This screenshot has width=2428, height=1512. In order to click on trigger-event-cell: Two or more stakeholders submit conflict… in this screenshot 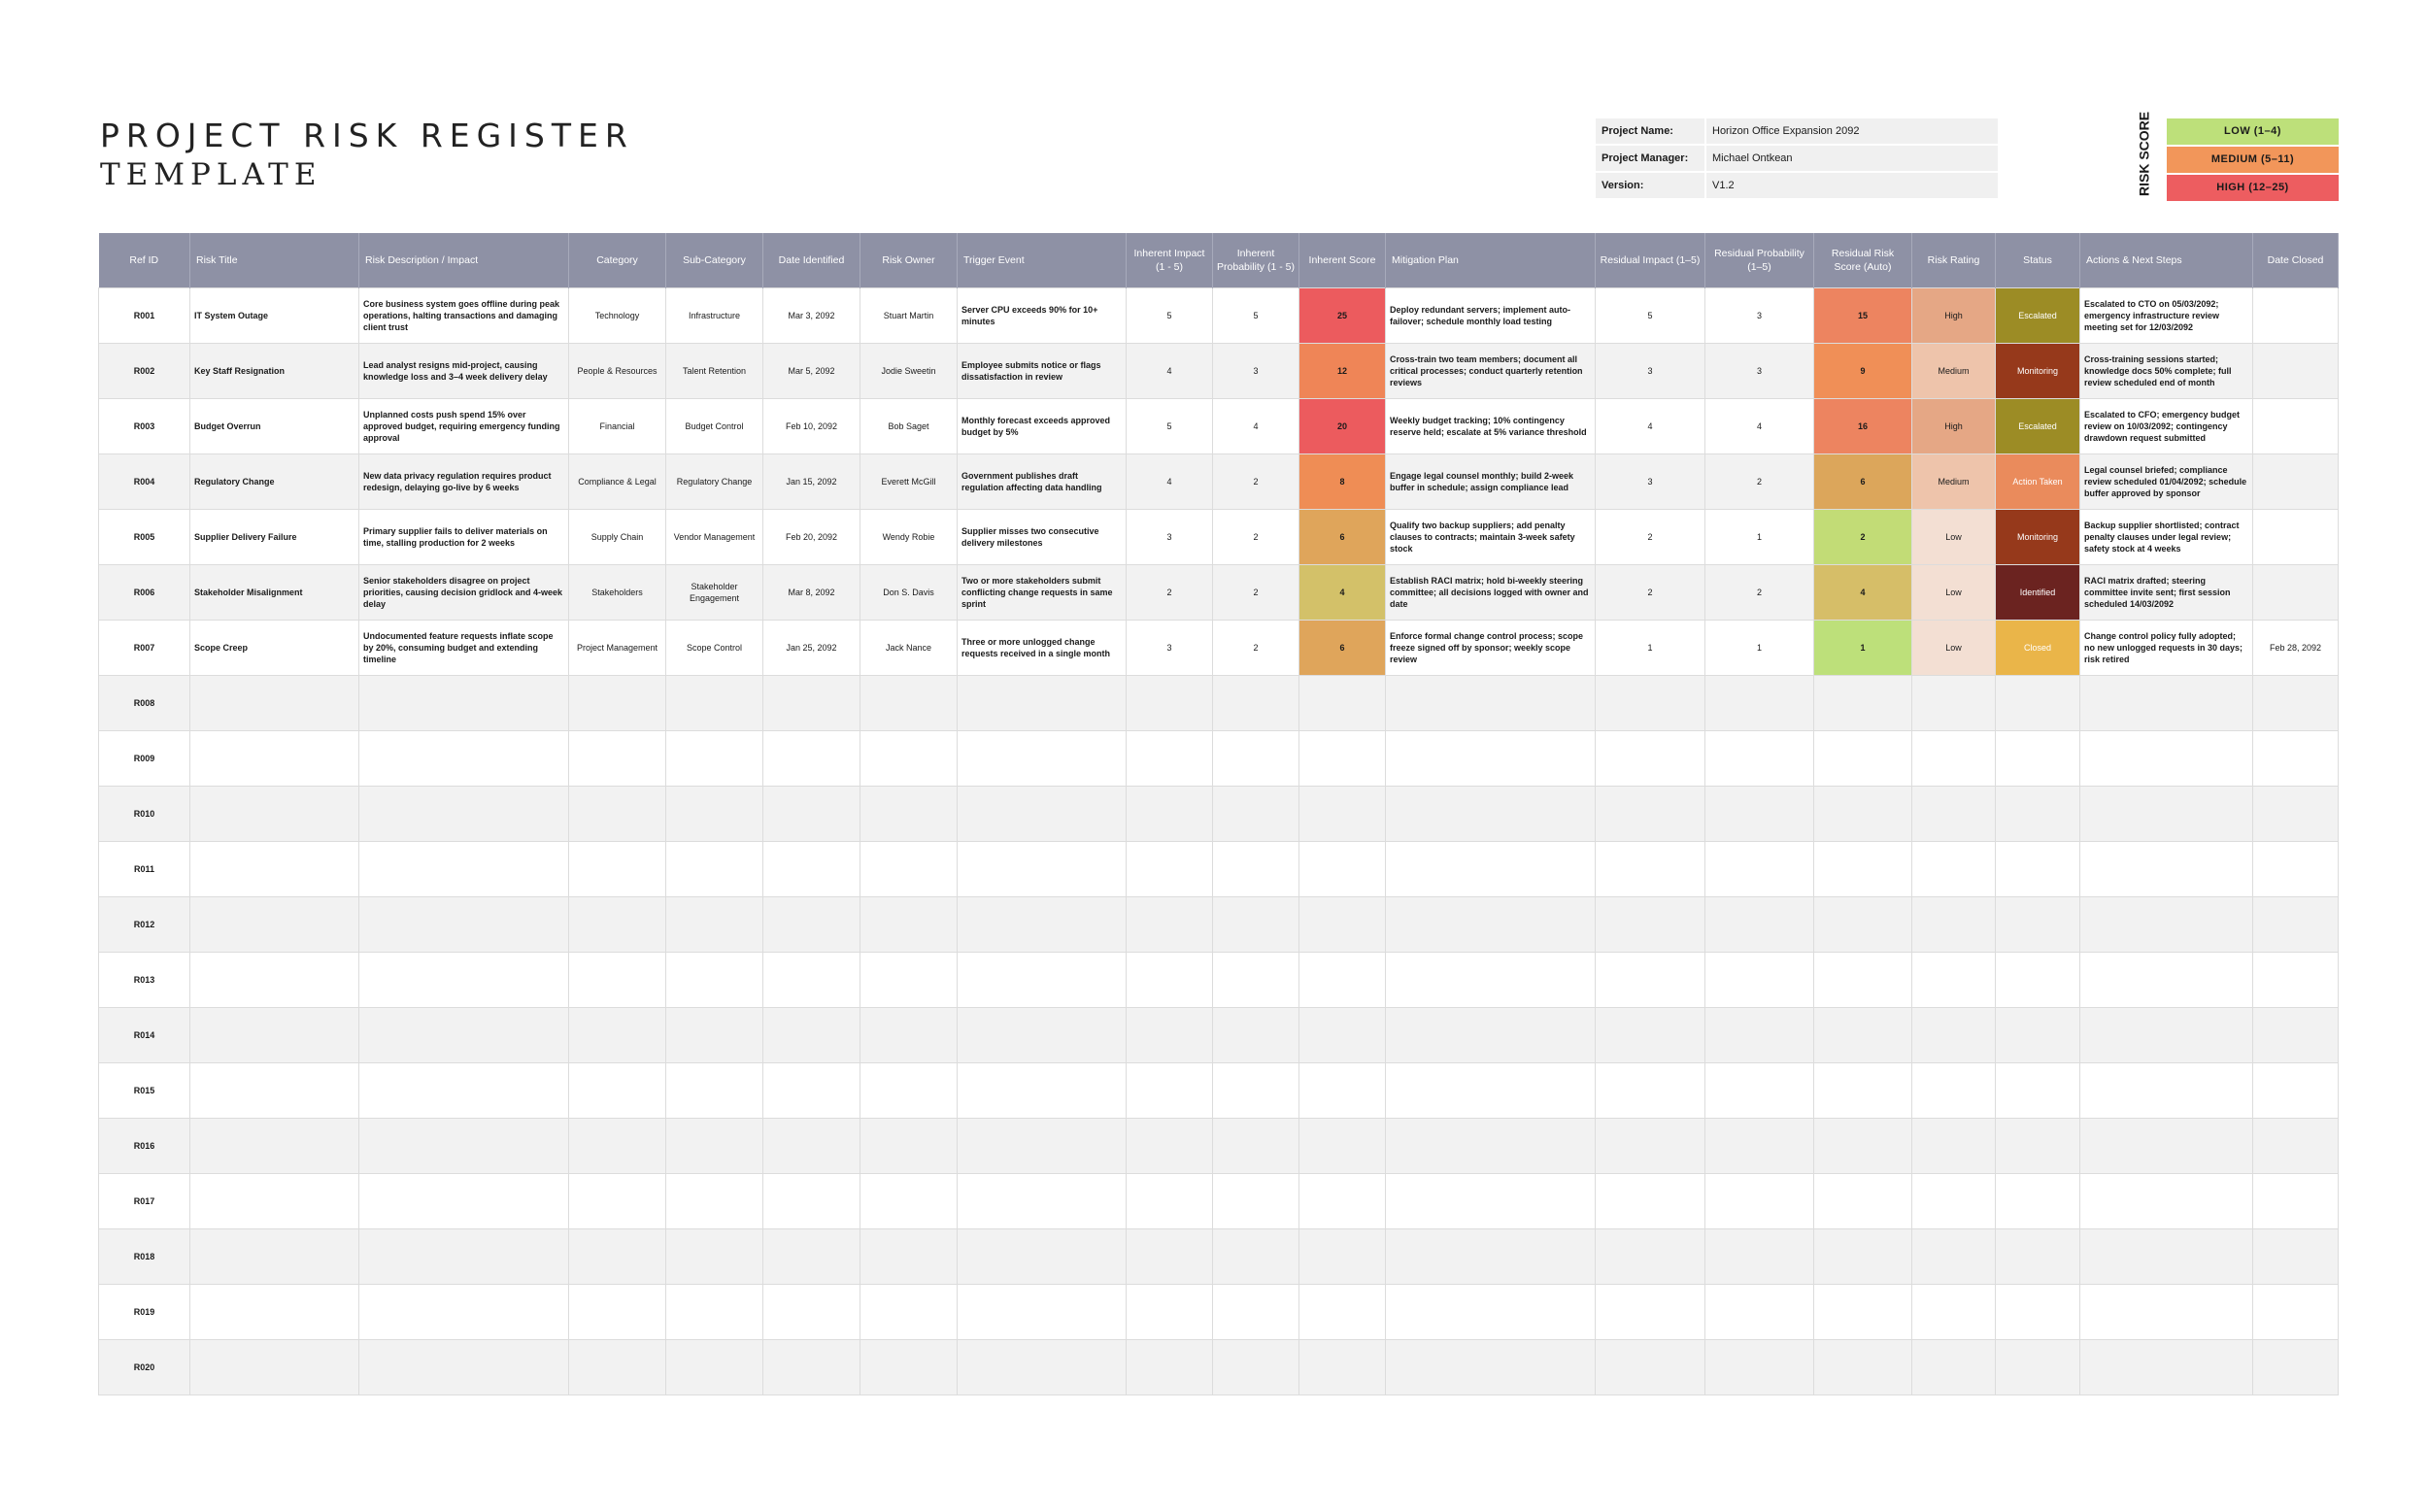, I will do `click(1042, 592)`.